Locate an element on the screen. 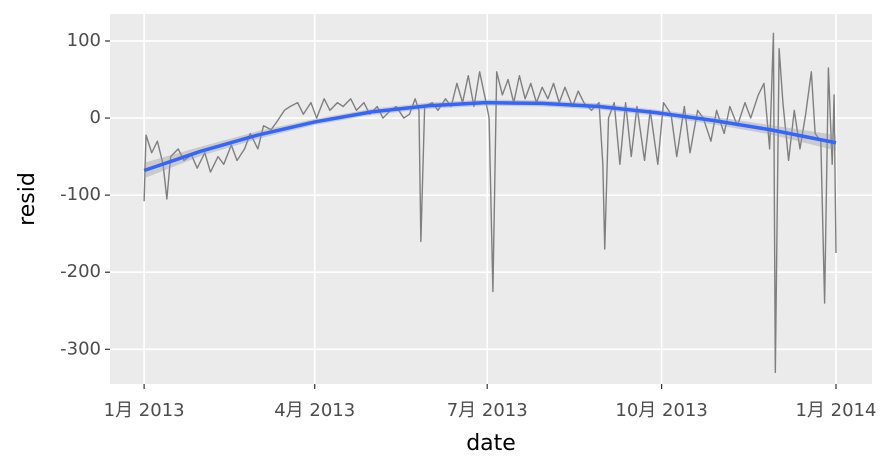 The width and height of the screenshot is (886, 474). x-tick-label: 1月 2013 is located at coordinates (144, 410).